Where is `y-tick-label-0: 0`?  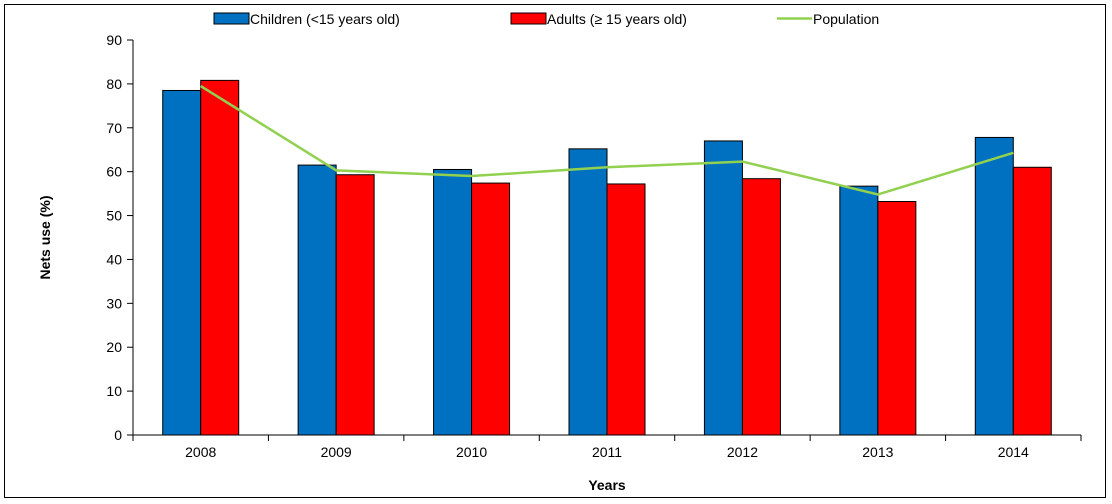
y-tick-label-0: 0 is located at coordinates (118, 435).